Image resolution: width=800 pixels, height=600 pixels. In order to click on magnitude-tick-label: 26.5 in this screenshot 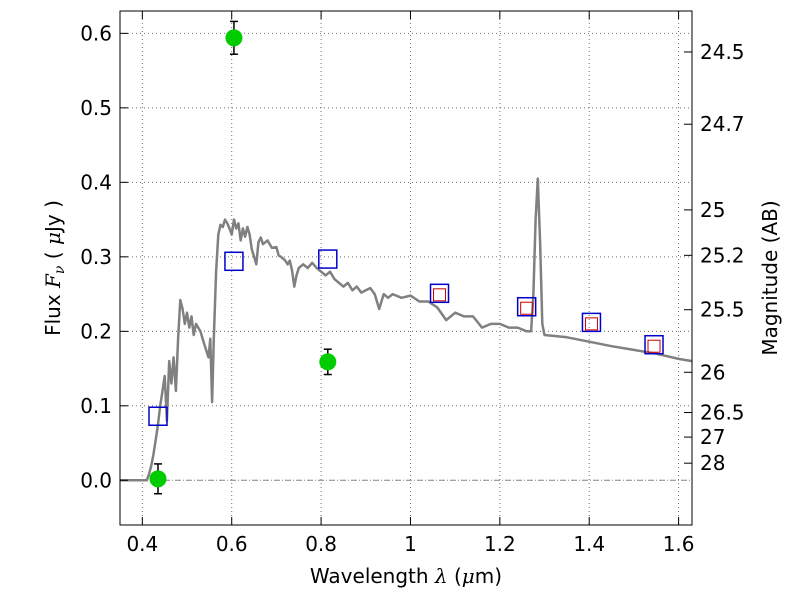, I will do `click(722, 413)`.